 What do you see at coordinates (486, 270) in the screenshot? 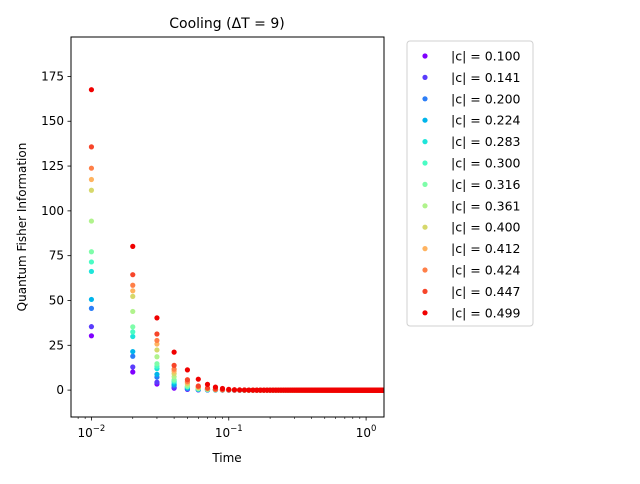
I see `legend-label: |c| = 0.424` at bounding box center [486, 270].